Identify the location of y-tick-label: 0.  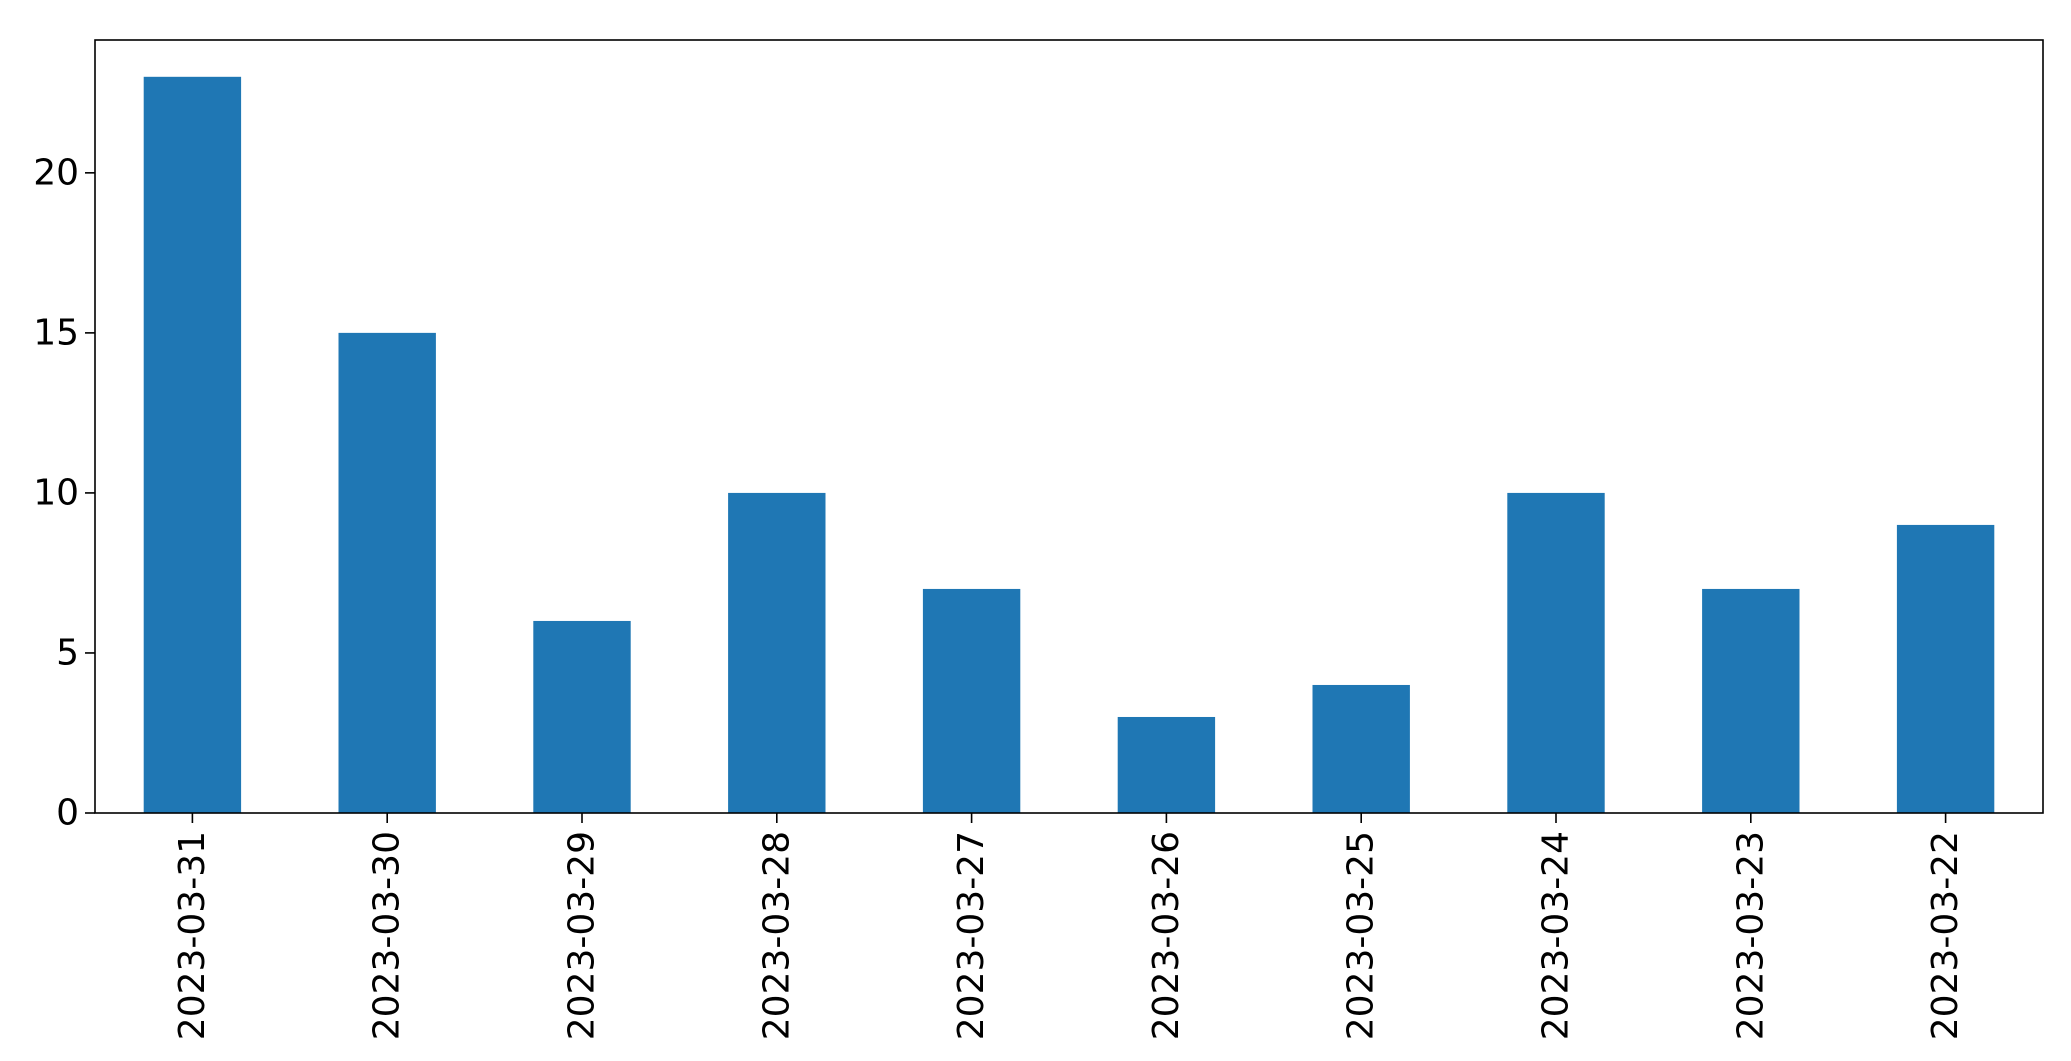
(67, 813).